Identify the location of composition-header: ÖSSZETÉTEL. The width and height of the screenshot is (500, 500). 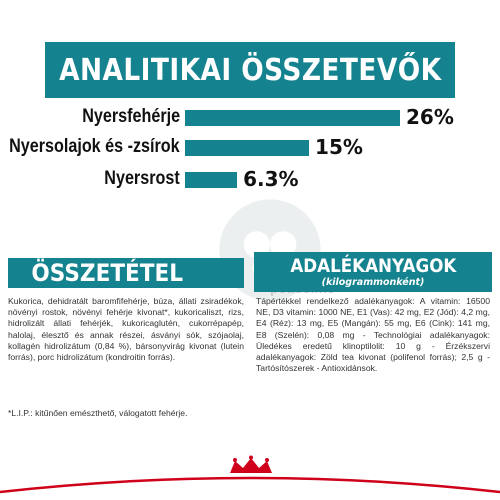
(126, 273).